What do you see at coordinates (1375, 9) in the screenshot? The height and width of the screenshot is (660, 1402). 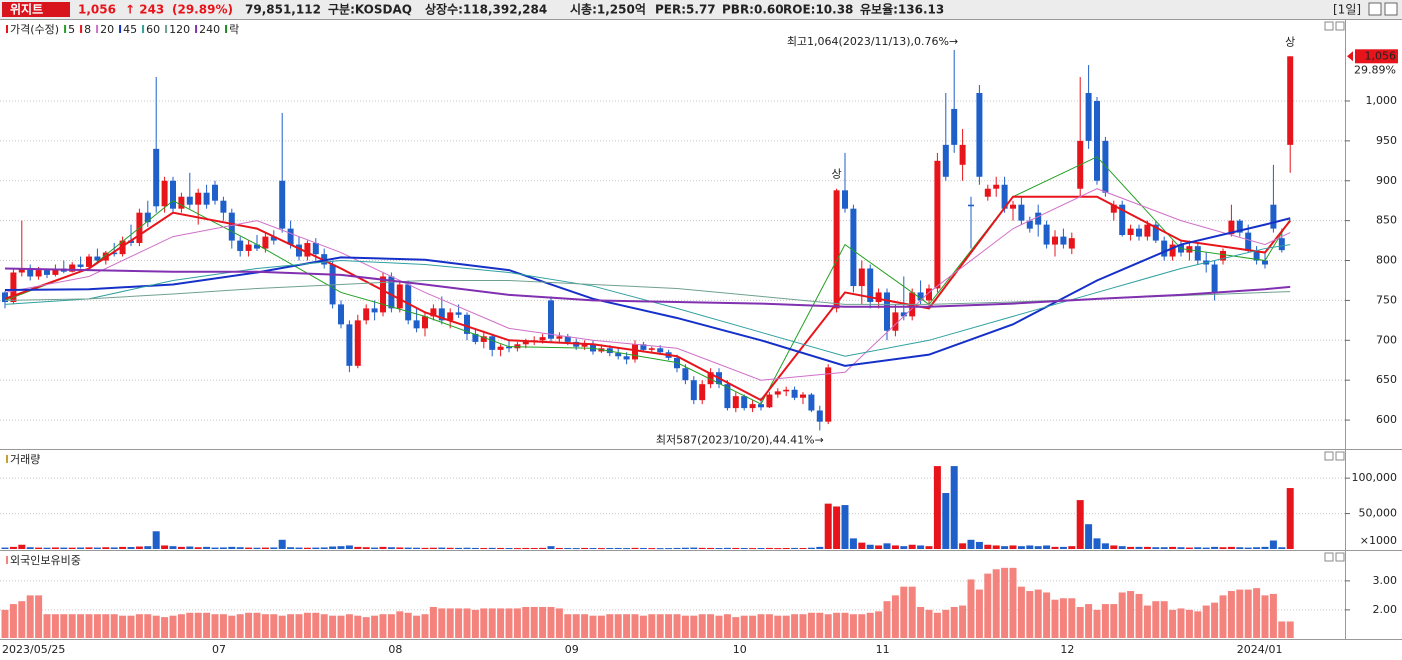 I see `window-button` at bounding box center [1375, 9].